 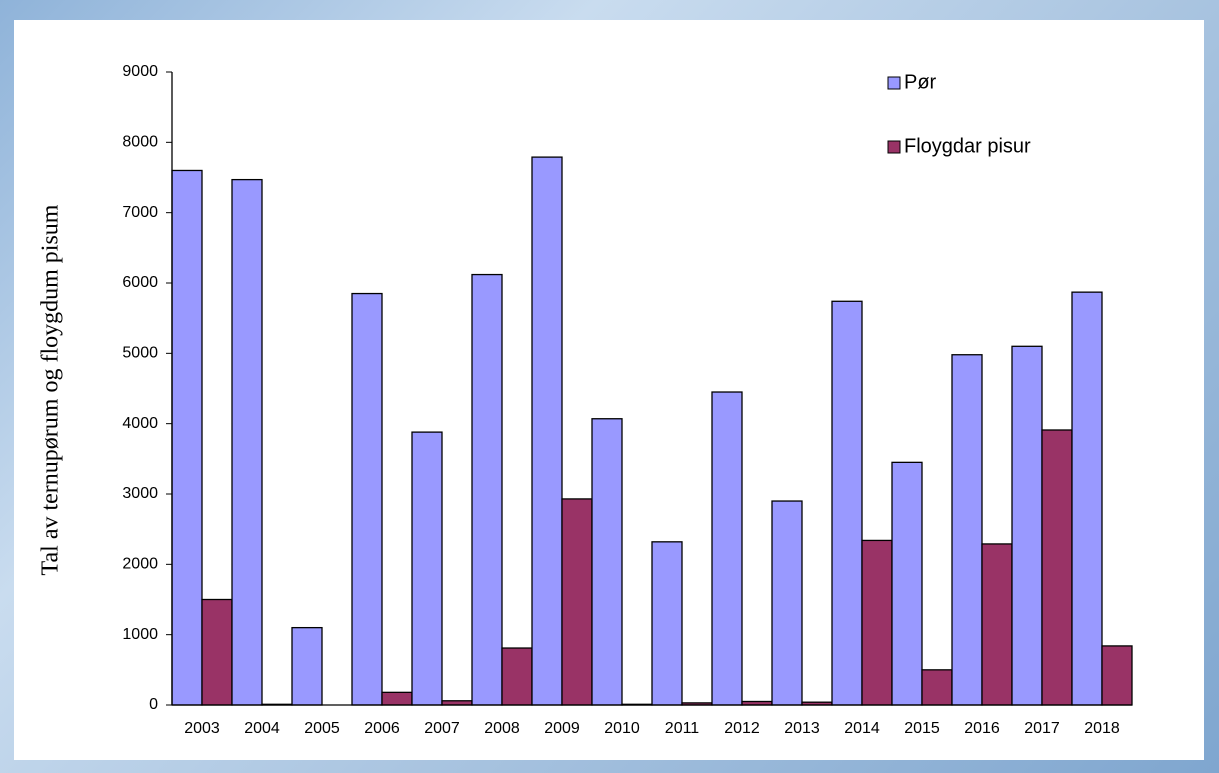 I want to click on x-tick-label: 2004, so click(x=262, y=728).